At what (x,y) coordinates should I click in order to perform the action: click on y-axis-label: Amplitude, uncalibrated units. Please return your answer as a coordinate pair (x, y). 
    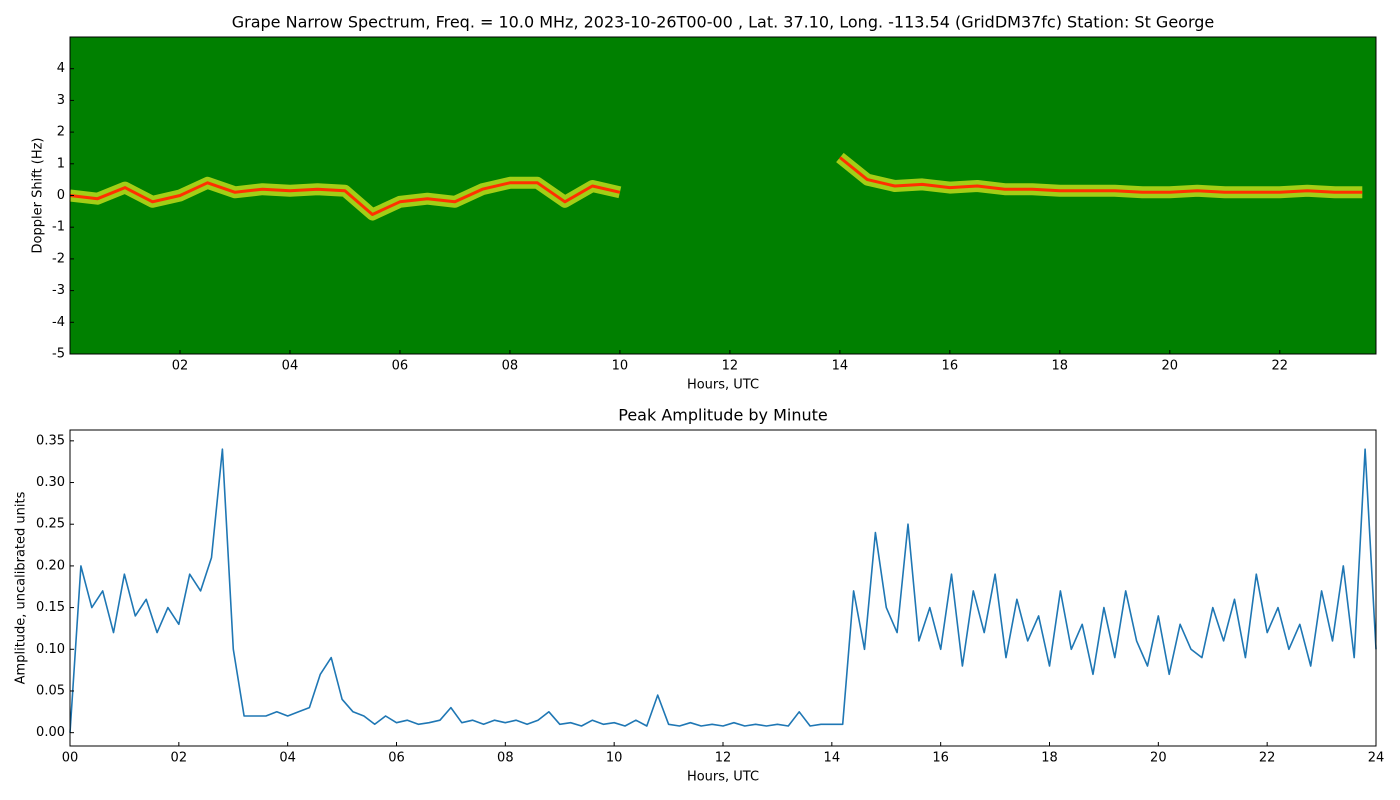
    Looking at the image, I should click on (21, 587).